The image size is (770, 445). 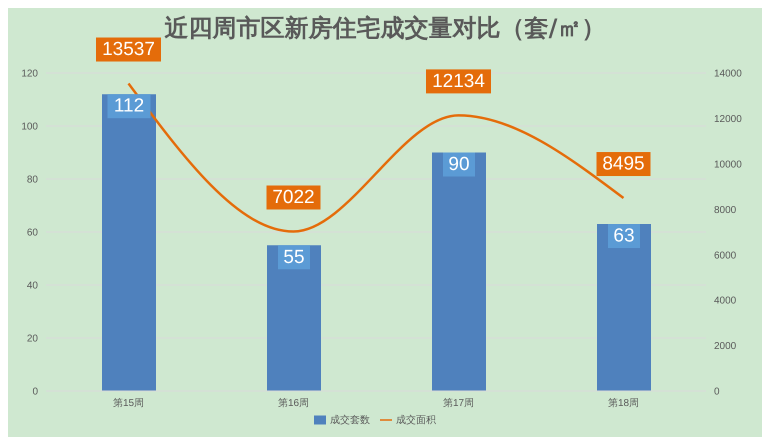 I want to click on y-tick-label: 80, so click(x=32, y=180).